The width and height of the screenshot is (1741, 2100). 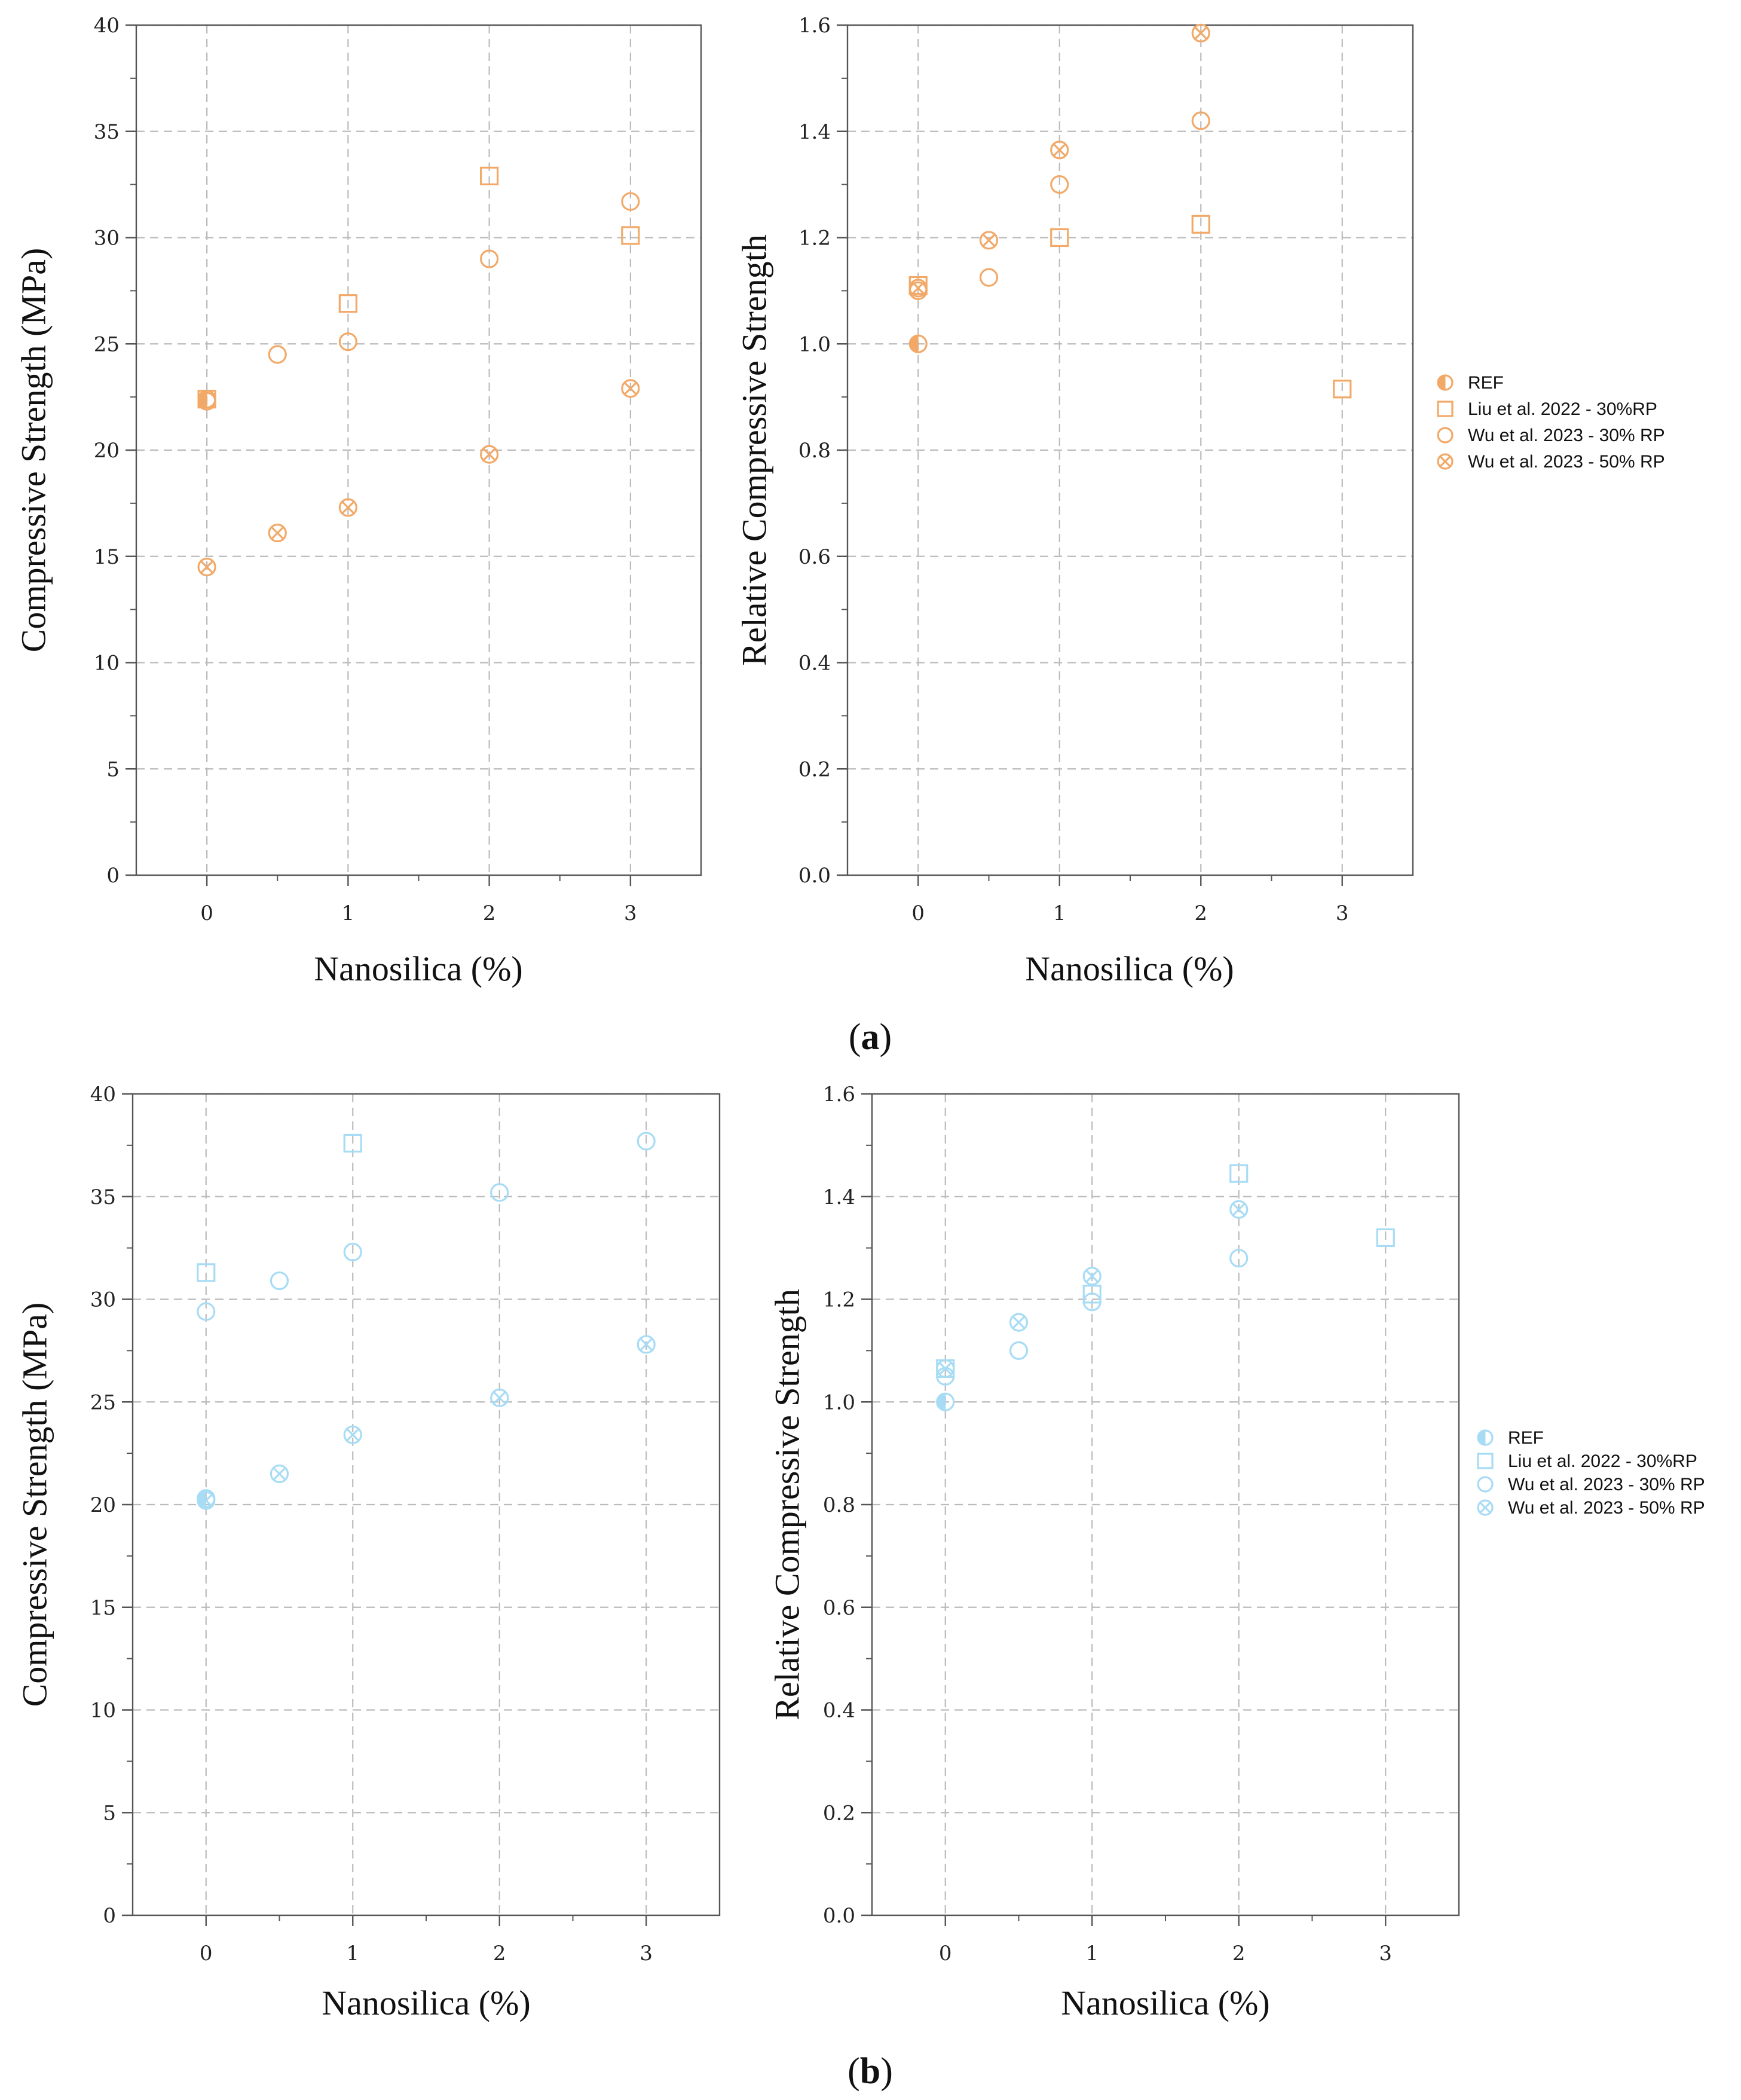 What do you see at coordinates (1445, 435) in the screenshot?
I see `legend-marker-circle` at bounding box center [1445, 435].